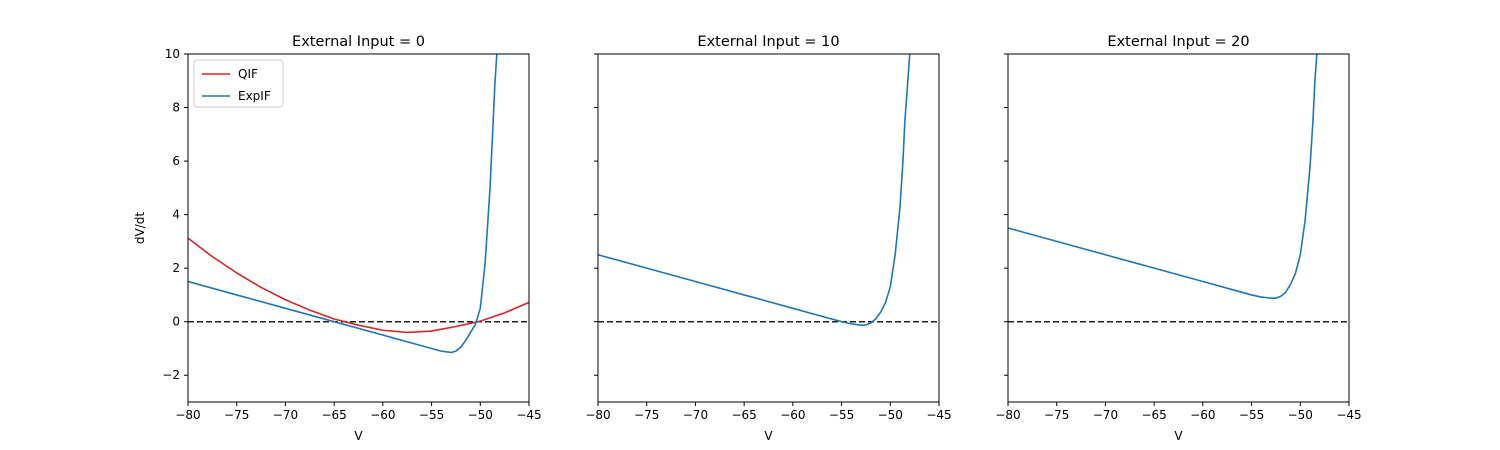 This screenshot has width=1500, height=450. Describe the element at coordinates (238, 83) in the screenshot. I see `legend: QIF ExpIF` at that location.